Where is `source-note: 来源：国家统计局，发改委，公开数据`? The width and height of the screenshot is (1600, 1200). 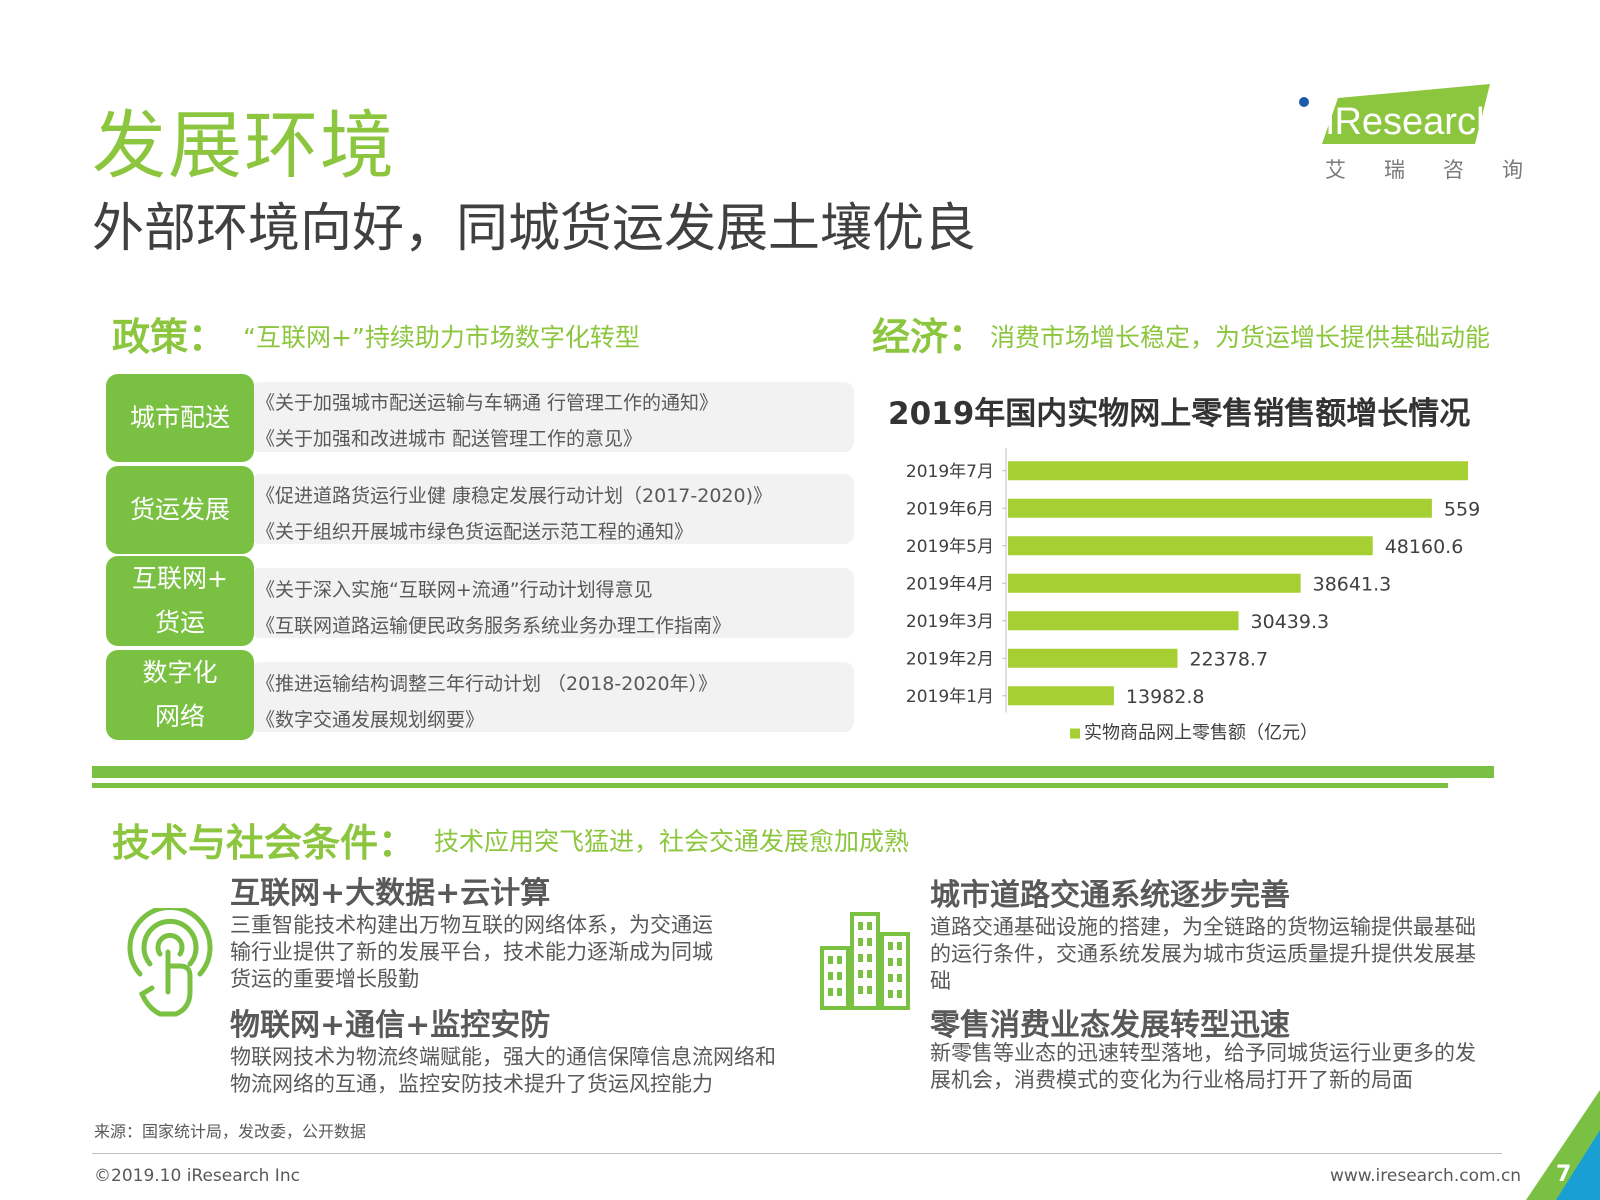
source-note: 来源：国家统计局，发改委，公开数据 is located at coordinates (230, 1131).